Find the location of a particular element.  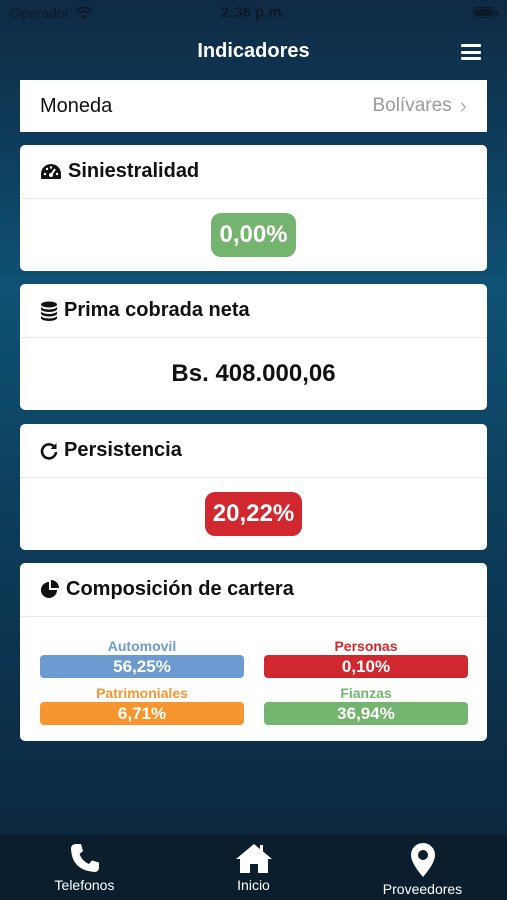

chevron-right-icon: › is located at coordinates (463, 105).